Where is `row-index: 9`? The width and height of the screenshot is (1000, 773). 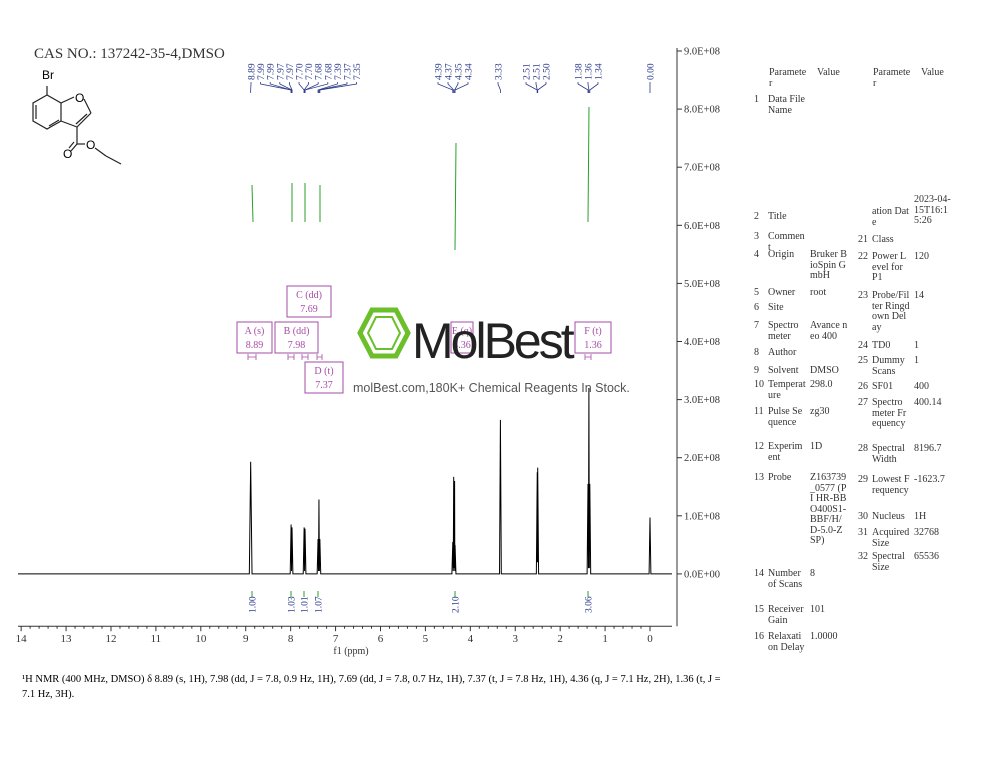 row-index: 9 is located at coordinates (756, 370).